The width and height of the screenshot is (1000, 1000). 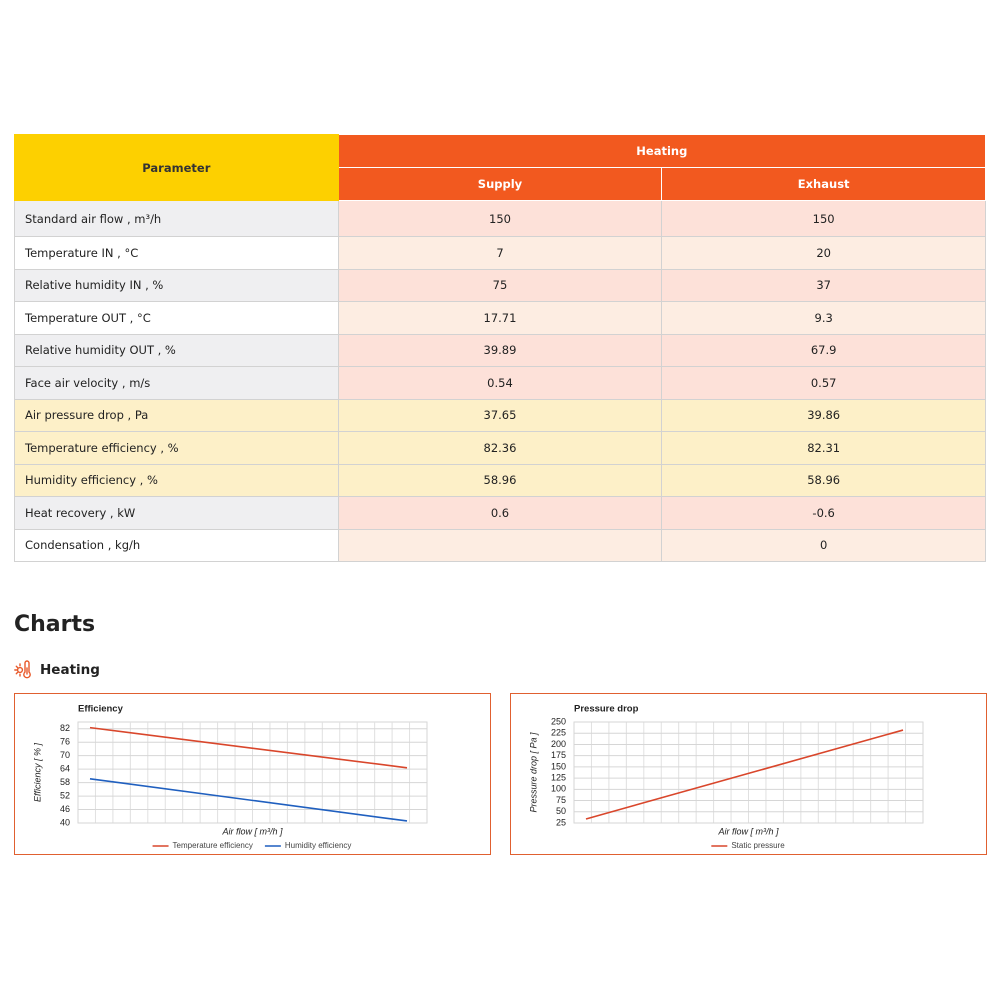 What do you see at coordinates (500, 184) in the screenshot?
I see `header-column: Supply` at bounding box center [500, 184].